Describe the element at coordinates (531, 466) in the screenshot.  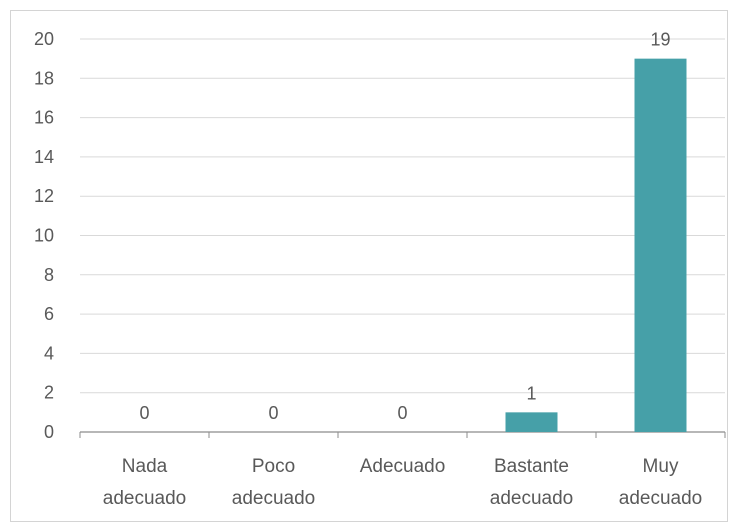
I see `x-category-label: Bastante` at that location.